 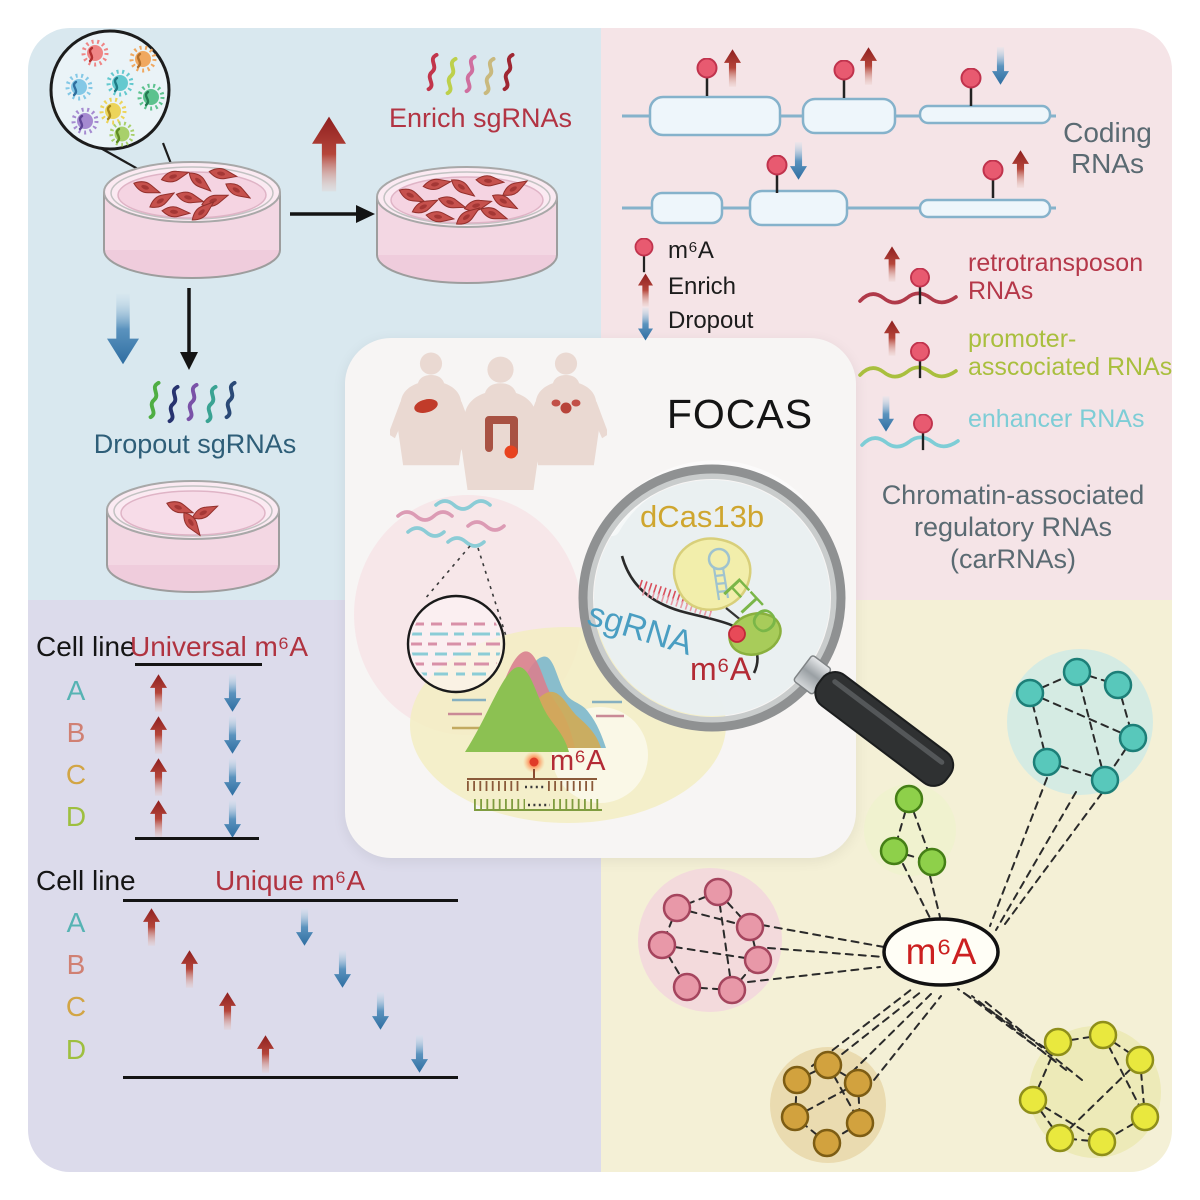 What do you see at coordinates (740, 414) in the screenshot?
I see `focas-title: FOCAS` at bounding box center [740, 414].